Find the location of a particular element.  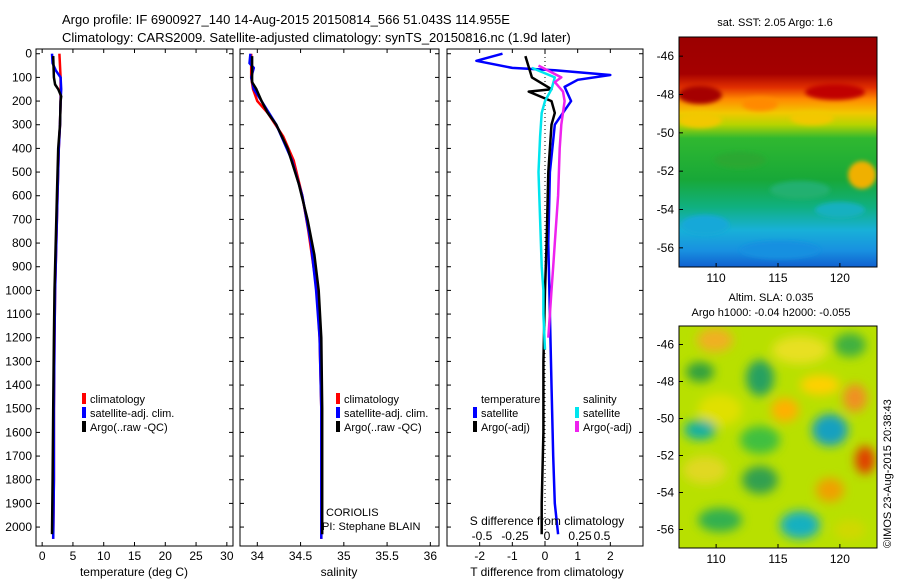

y-tick-label: 1900 is located at coordinates (18, 503).